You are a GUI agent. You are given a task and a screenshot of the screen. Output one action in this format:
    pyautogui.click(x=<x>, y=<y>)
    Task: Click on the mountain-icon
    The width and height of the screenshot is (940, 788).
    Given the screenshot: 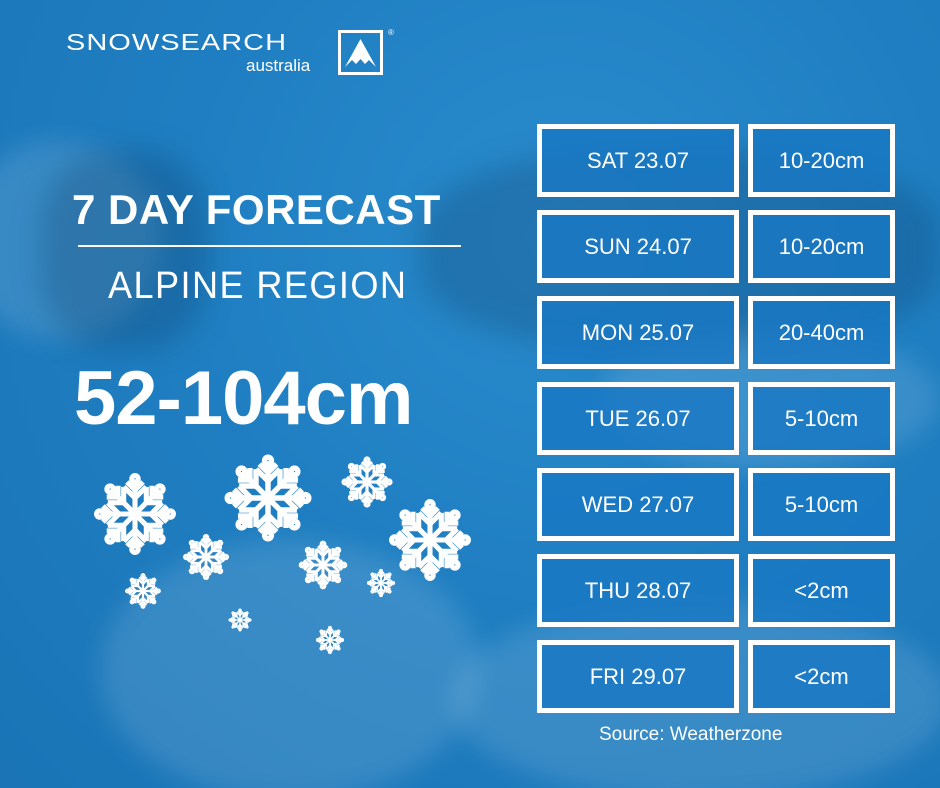 What is the action you would take?
    pyautogui.click(x=360, y=52)
    